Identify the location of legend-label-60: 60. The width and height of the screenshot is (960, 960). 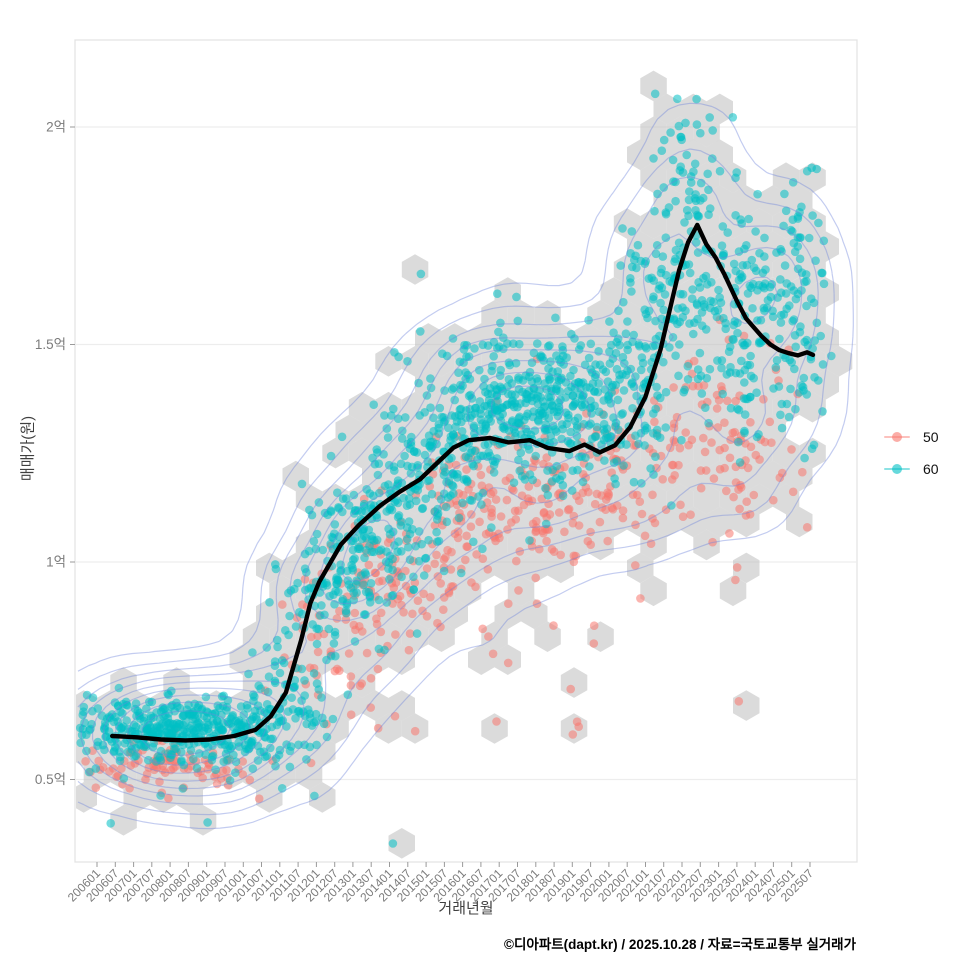
(931, 469).